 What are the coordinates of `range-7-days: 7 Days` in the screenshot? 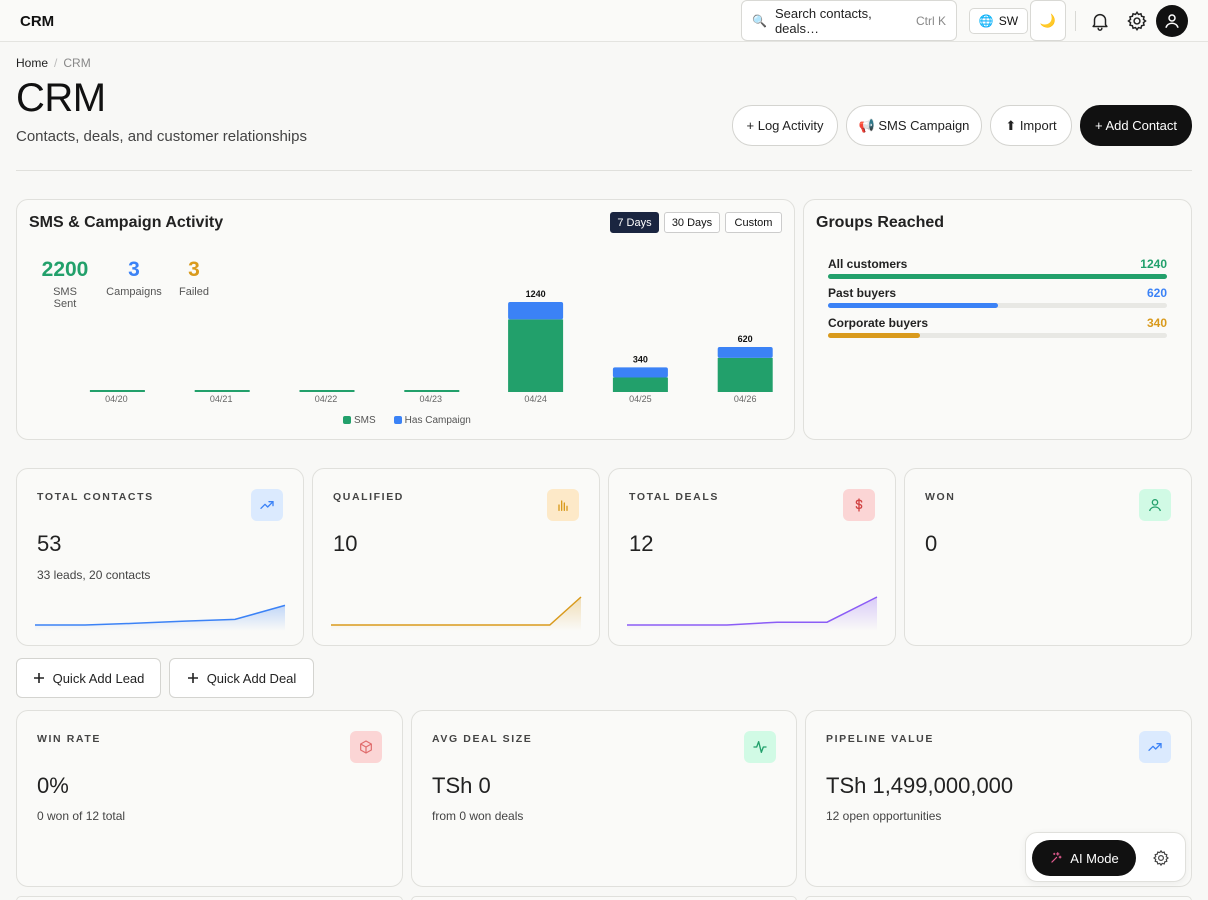 It's located at (634, 222).